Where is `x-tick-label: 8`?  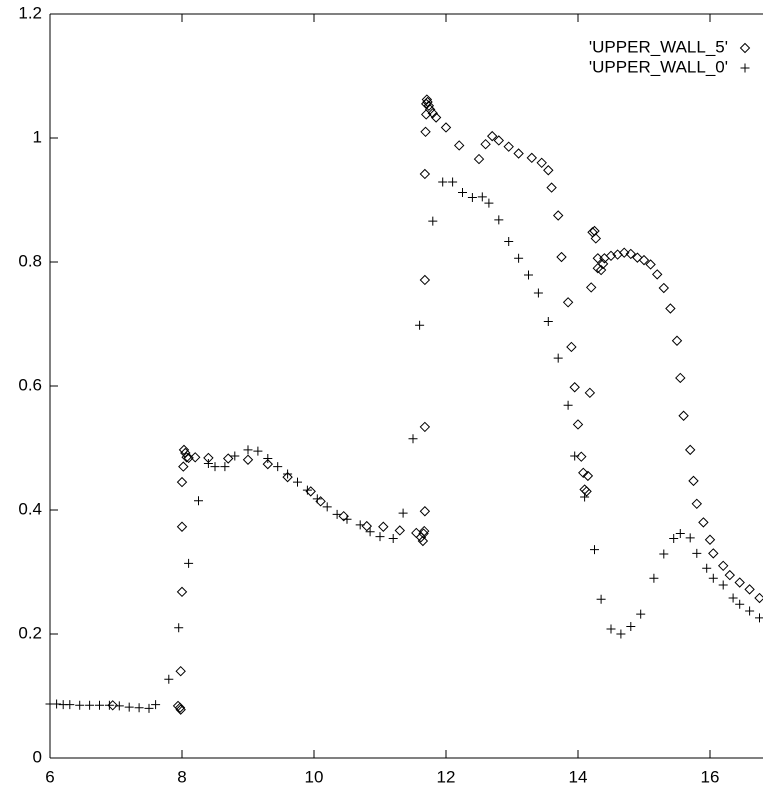
x-tick-label: 8 is located at coordinates (181, 776).